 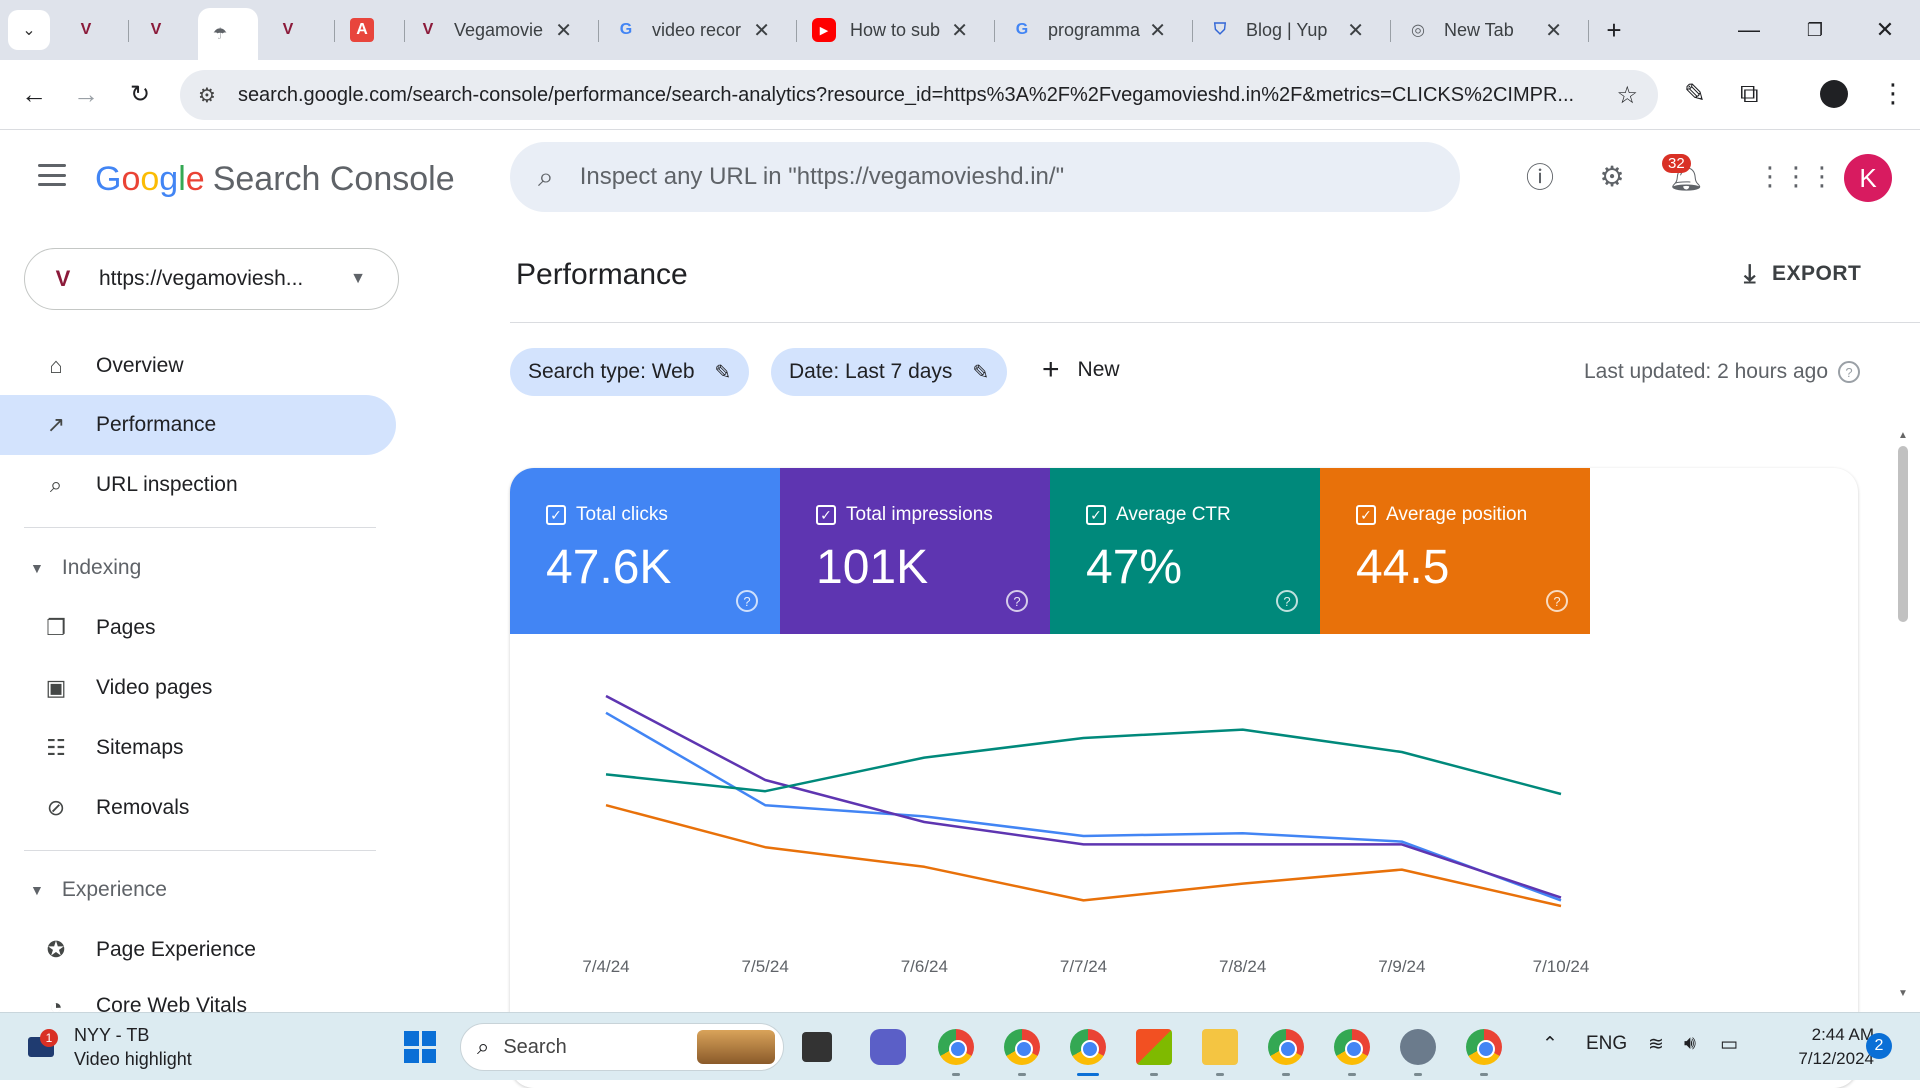 I want to click on url-inspect-bar: ⌕, so click(x=985, y=177).